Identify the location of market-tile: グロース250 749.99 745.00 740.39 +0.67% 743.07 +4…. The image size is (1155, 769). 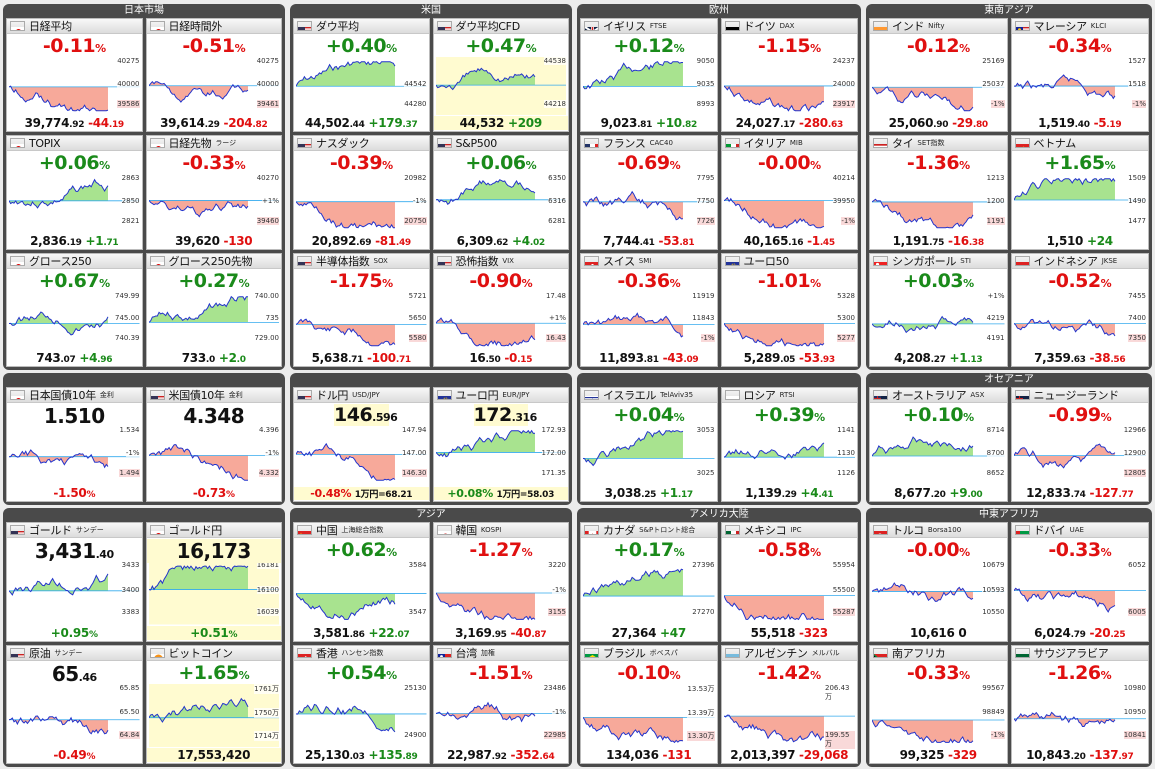
(74, 309).